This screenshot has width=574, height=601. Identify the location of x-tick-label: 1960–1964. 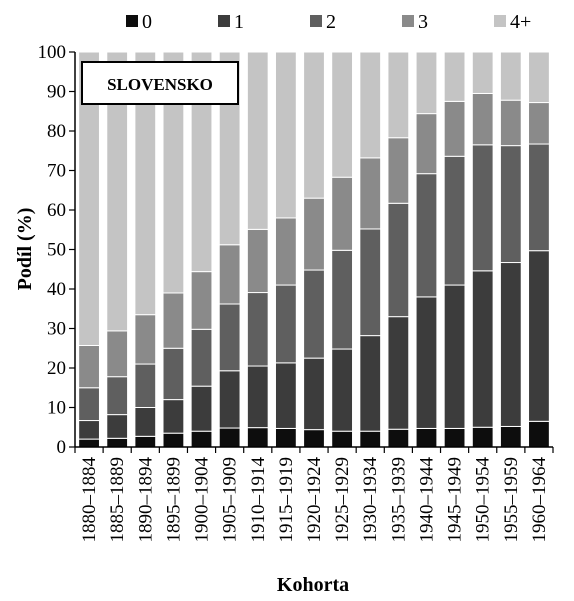
(539, 500).